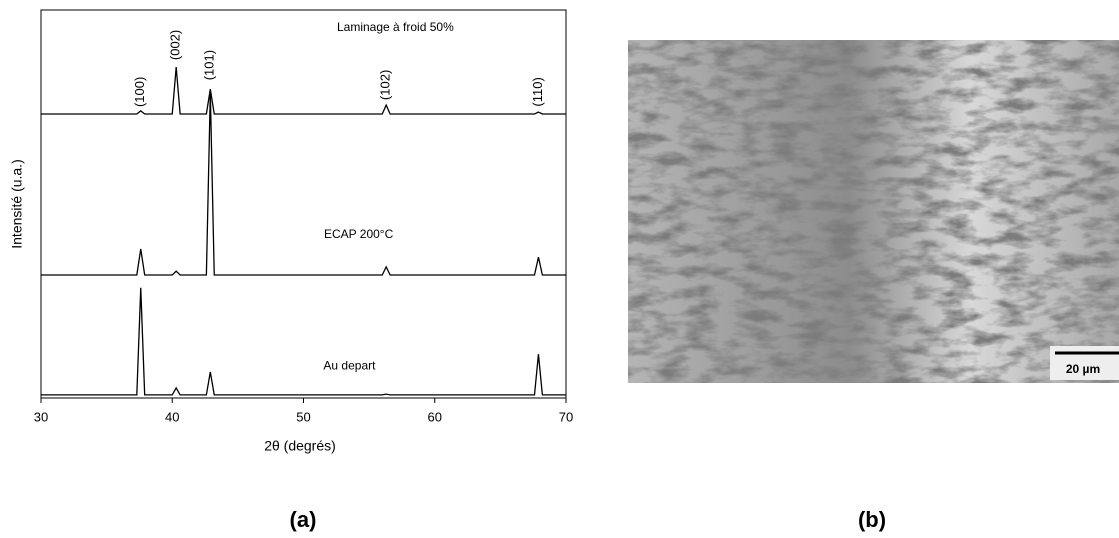  What do you see at coordinates (300, 446) in the screenshot?
I see `x-axis-label: 2θ (degrés)` at bounding box center [300, 446].